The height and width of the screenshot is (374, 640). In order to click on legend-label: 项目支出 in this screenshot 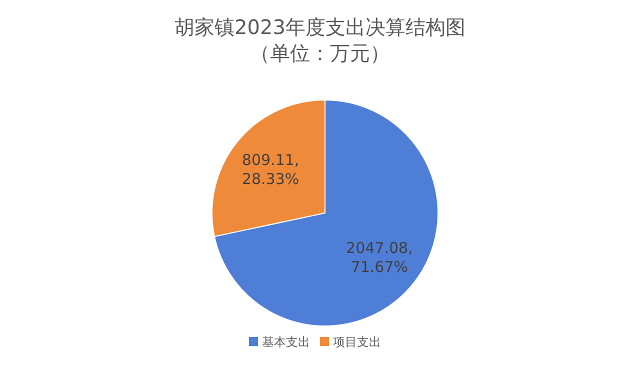, I will do `click(357, 342)`.